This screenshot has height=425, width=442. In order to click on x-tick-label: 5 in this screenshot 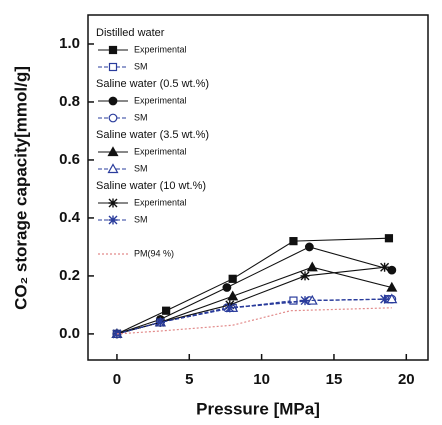, I will do `click(189, 379)`.